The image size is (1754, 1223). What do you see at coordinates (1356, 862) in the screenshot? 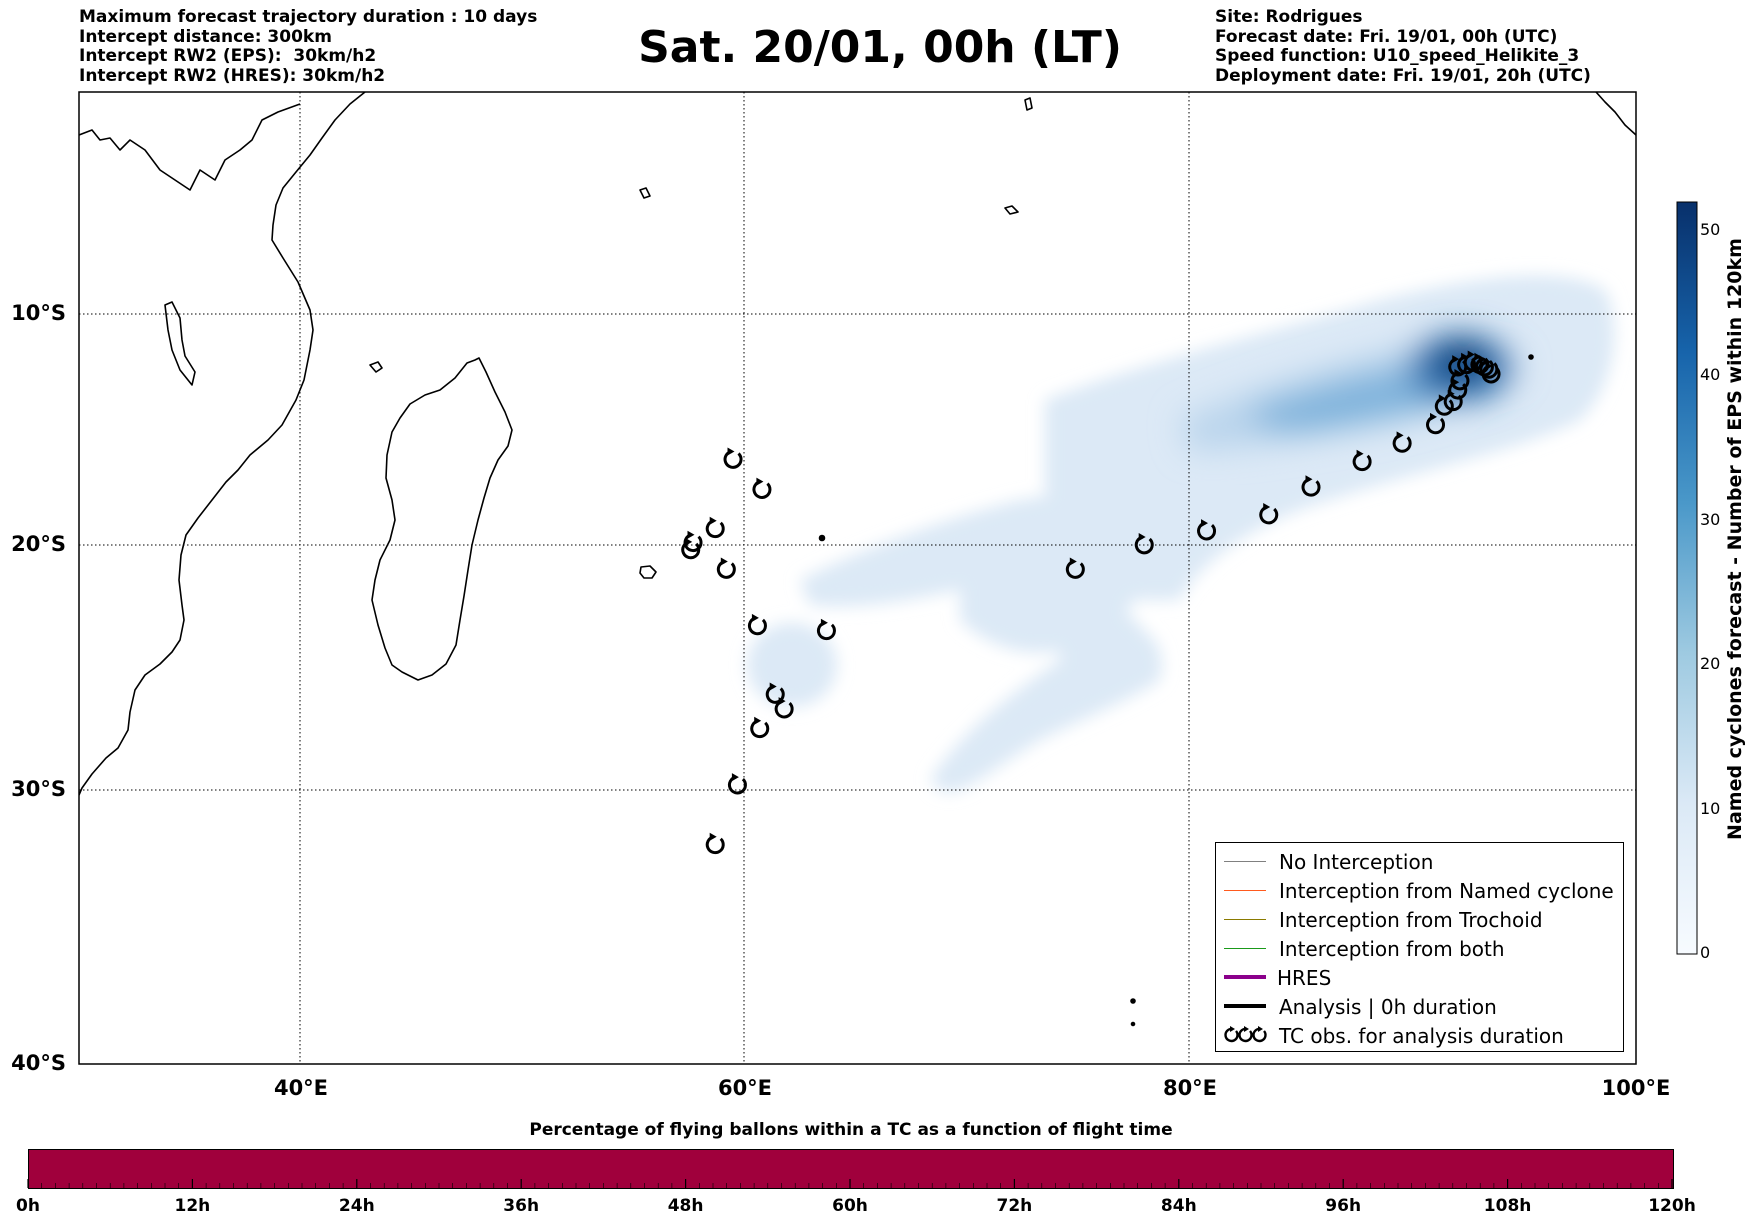
I see `legend-label: No Interception` at bounding box center [1356, 862].